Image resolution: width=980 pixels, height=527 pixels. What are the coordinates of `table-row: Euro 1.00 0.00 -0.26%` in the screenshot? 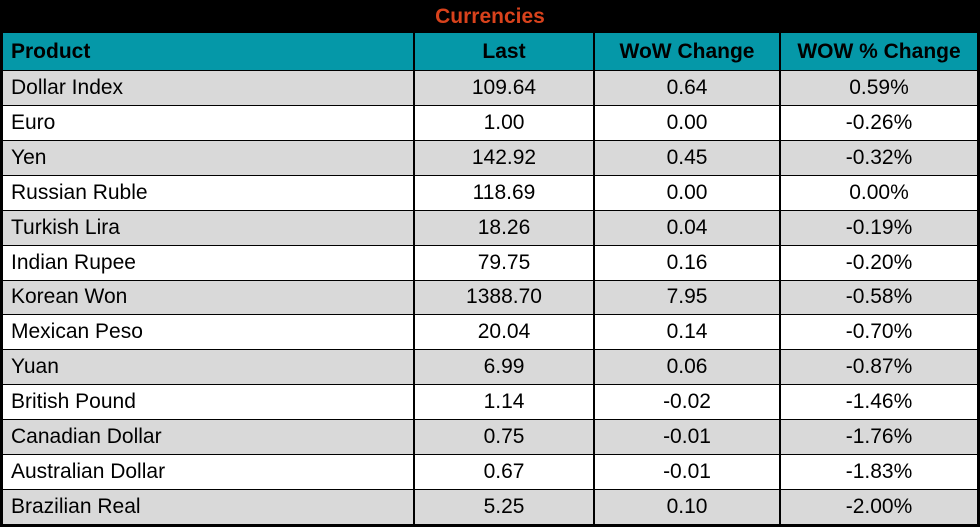 It's located at (490, 122).